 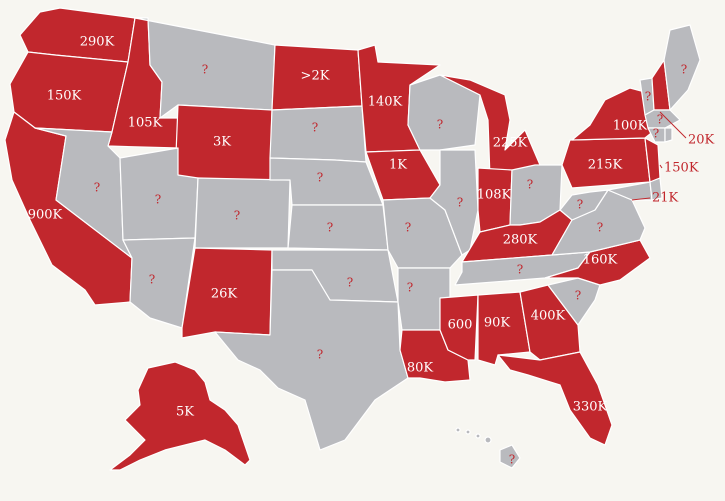 What do you see at coordinates (701, 140) in the screenshot?
I see `state-label-nh: 20K` at bounding box center [701, 140].